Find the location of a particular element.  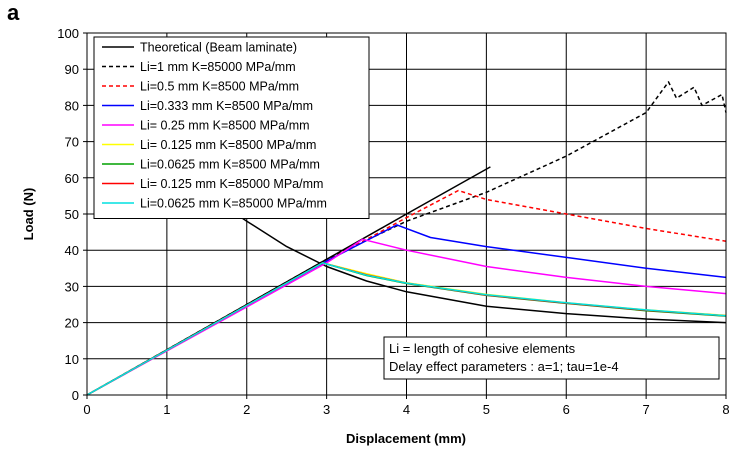

annotation-frame is located at coordinates (551, 358).